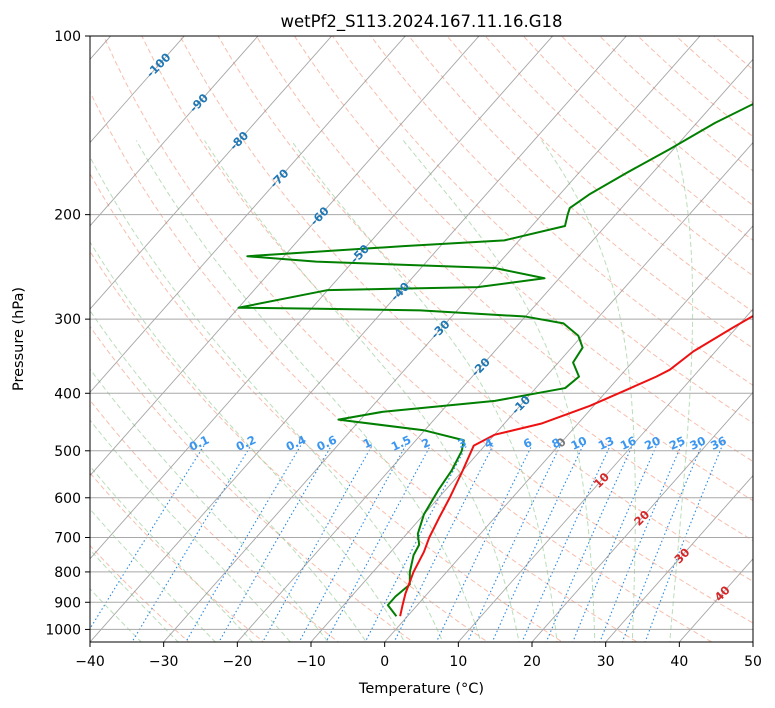 The image size is (775, 708). Describe the element at coordinates (67, 603) in the screenshot. I see `y-tick-label: 900` at that location.